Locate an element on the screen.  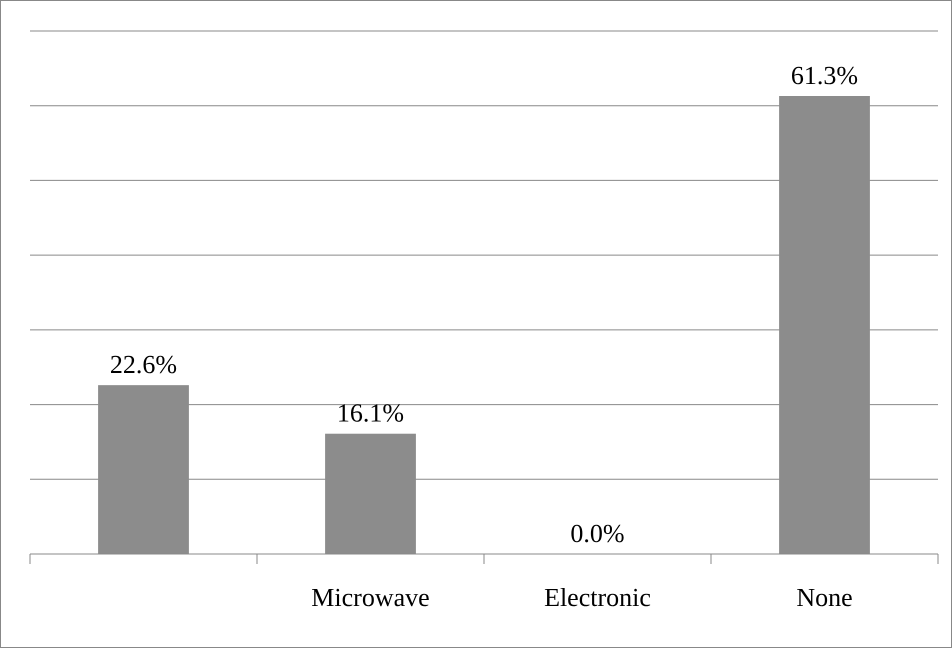
x-tick-label: None is located at coordinates (824, 597).